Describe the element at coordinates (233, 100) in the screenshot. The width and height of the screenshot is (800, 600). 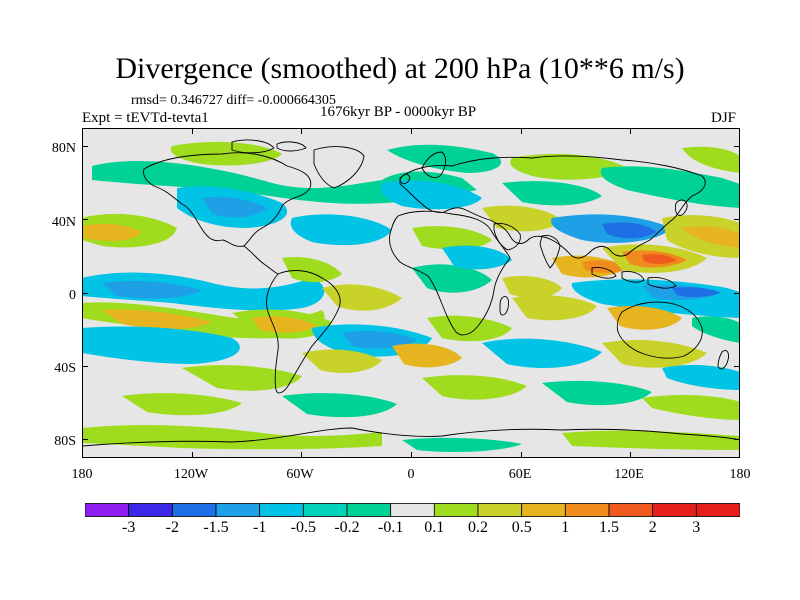
I see `rmsd-diff-text: rmsd= 0.346727 diff= -0.000664305` at that location.